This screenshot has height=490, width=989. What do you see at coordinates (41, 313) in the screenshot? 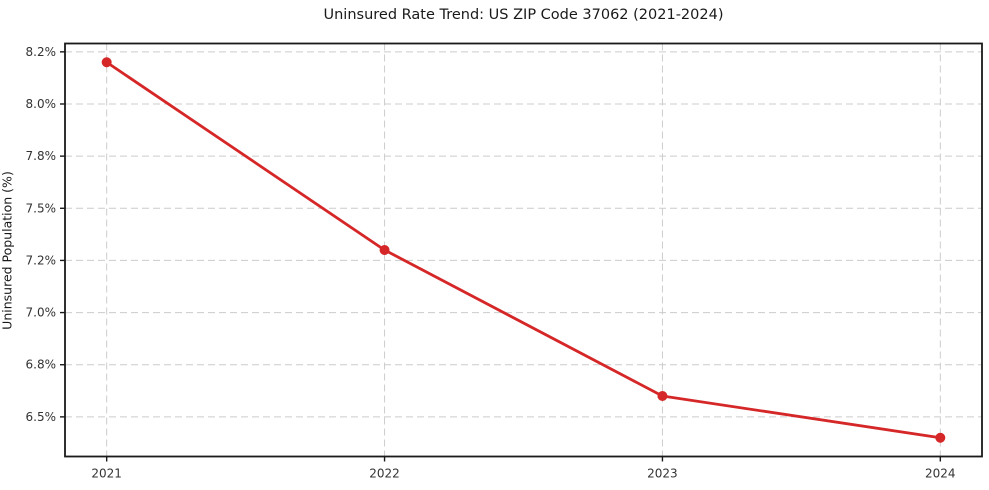
I see `y-tick-label: 7.0%` at bounding box center [41, 313].